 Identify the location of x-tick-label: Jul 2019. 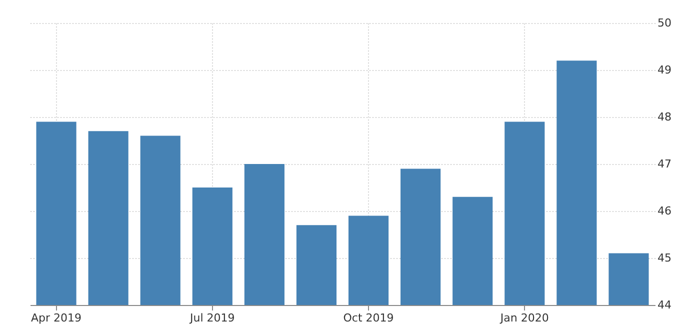
(212, 318).